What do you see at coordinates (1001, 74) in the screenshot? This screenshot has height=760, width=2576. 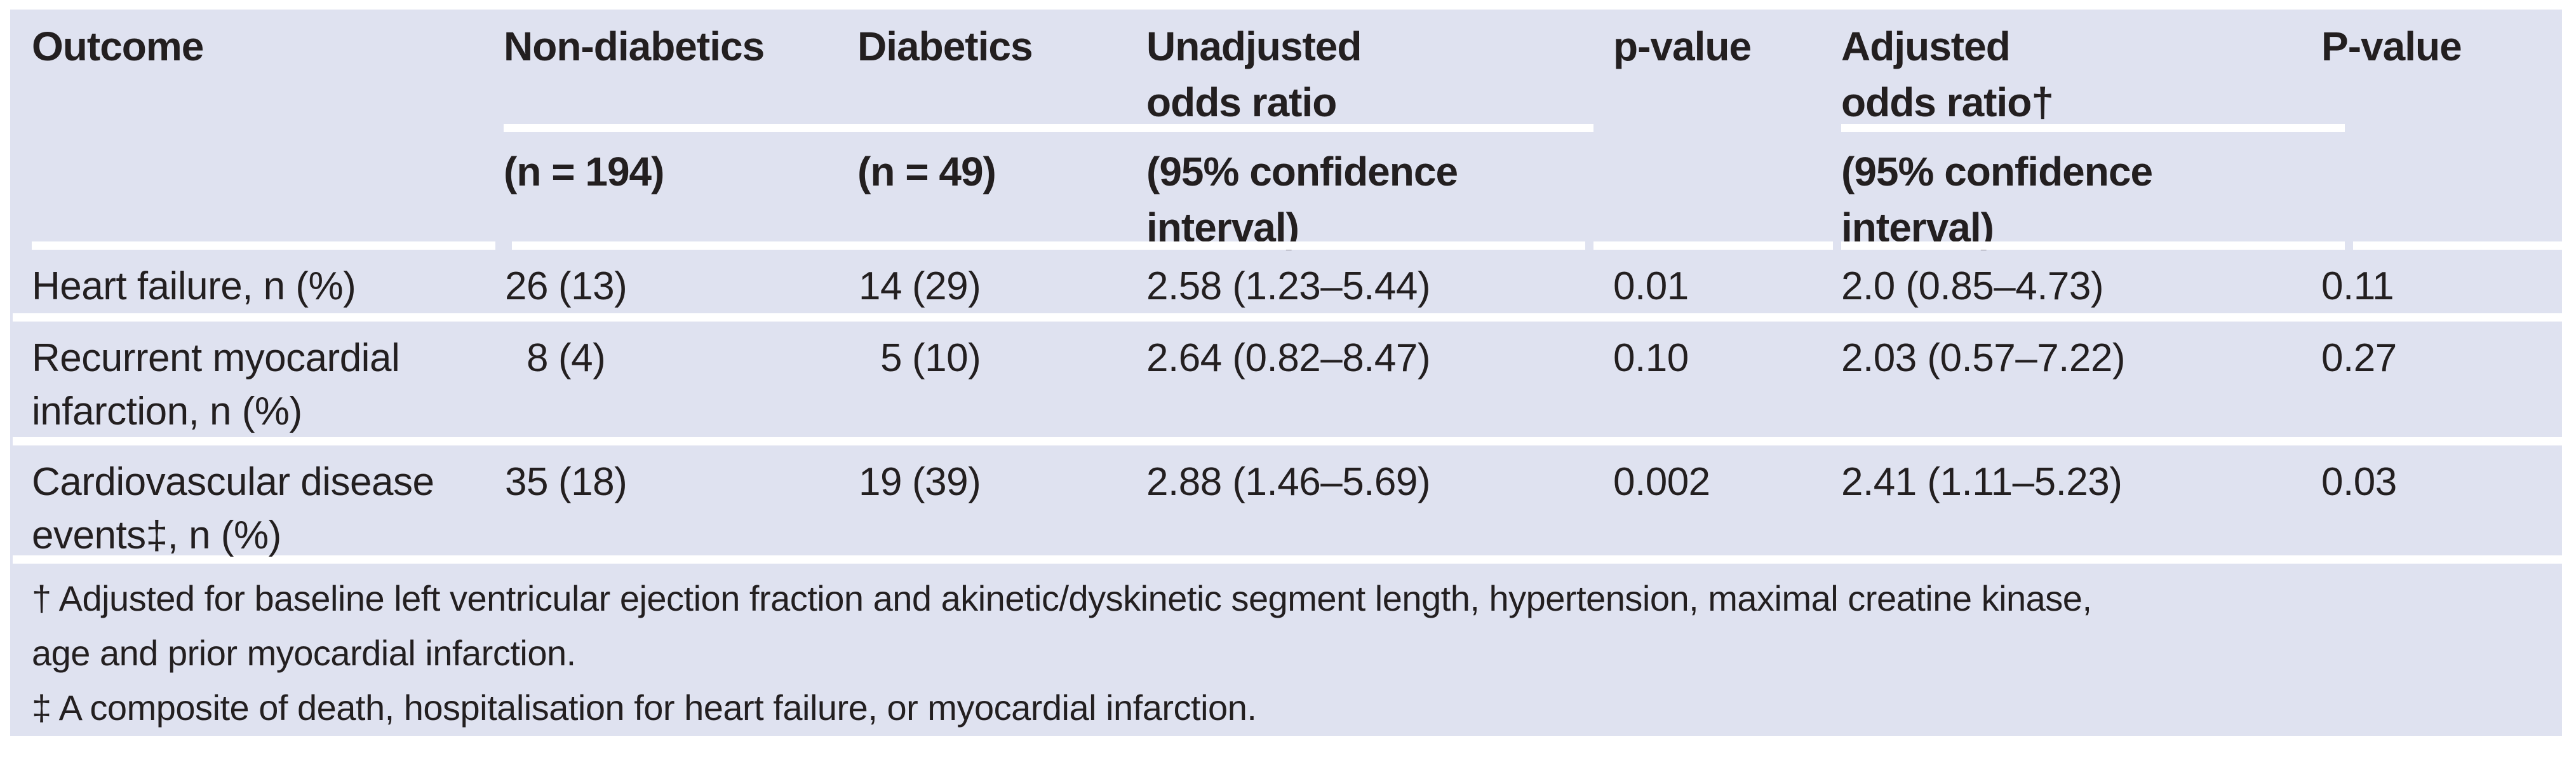 I see `column-header-diabetics: Diabetics` at bounding box center [1001, 74].